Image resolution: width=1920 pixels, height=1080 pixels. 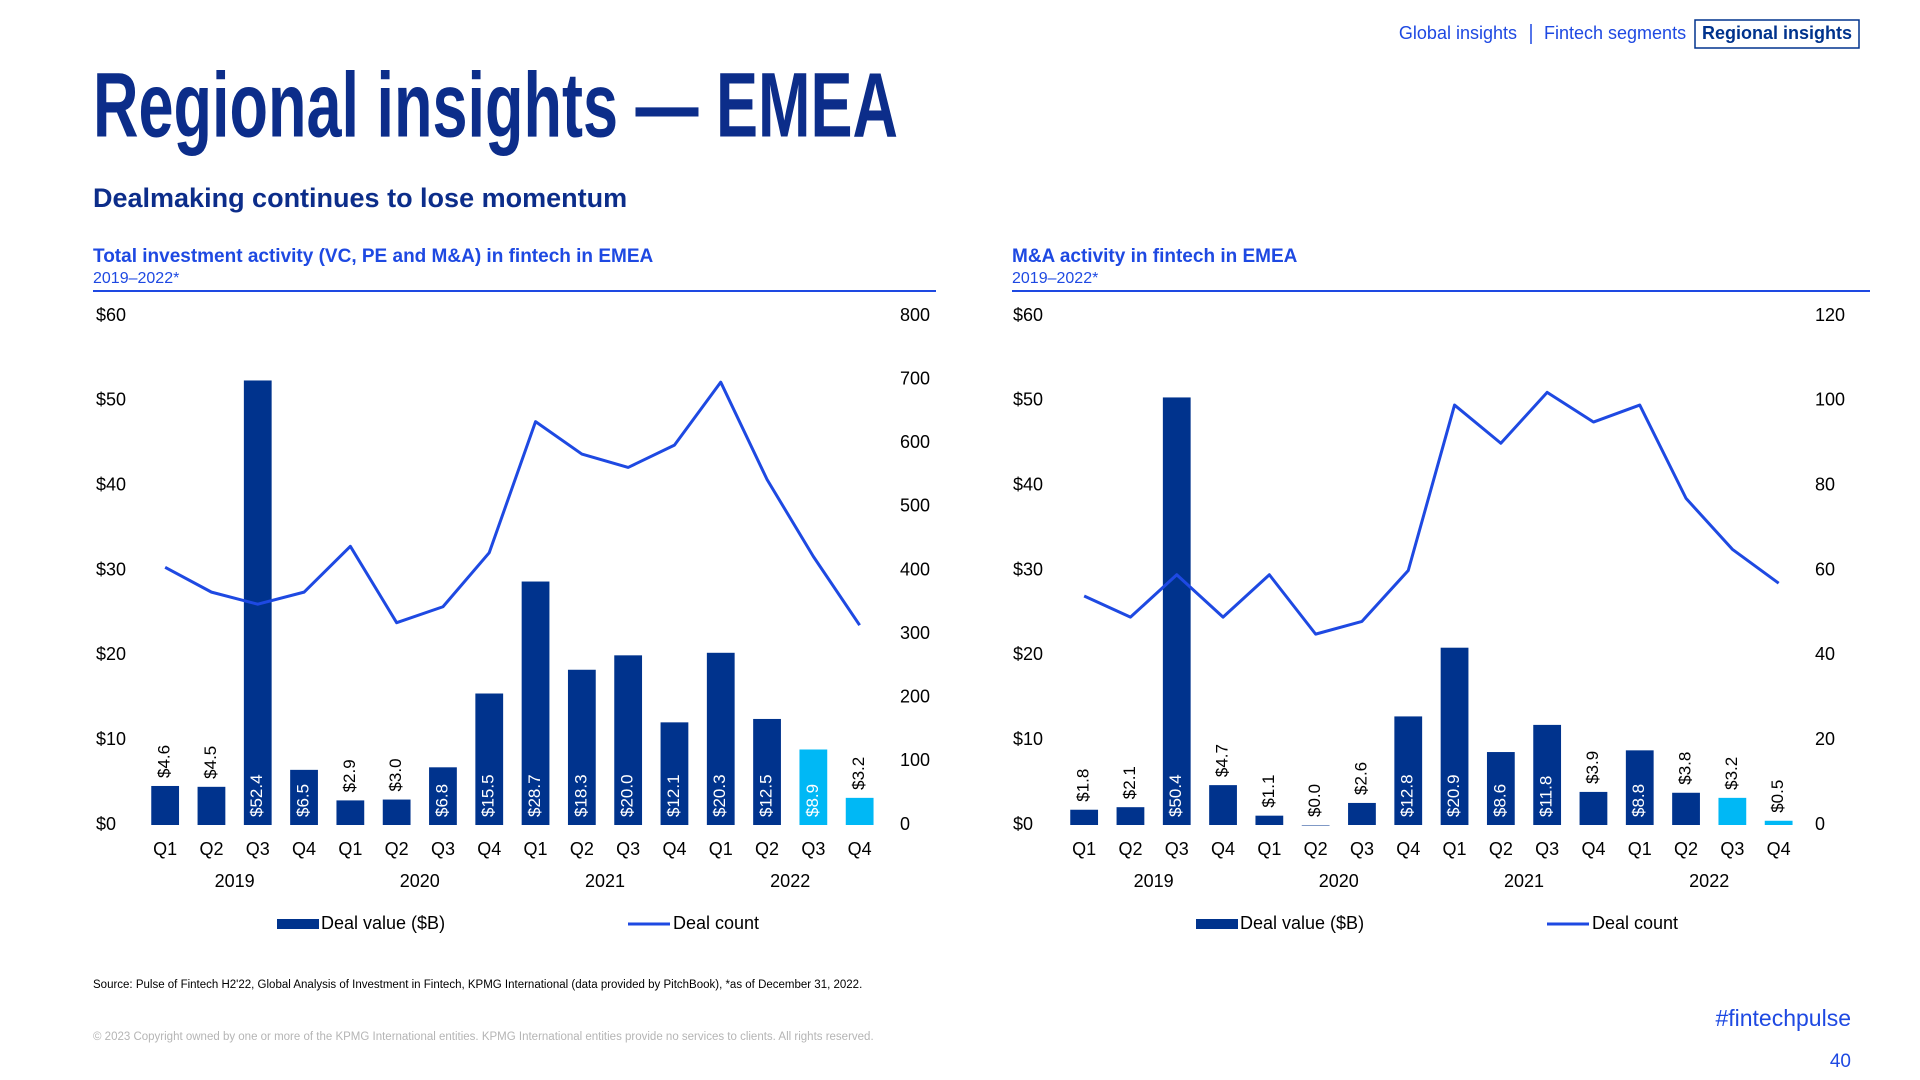 What do you see at coordinates (495, 105) in the screenshot?
I see `page-title: Regional insights — EMEA` at bounding box center [495, 105].